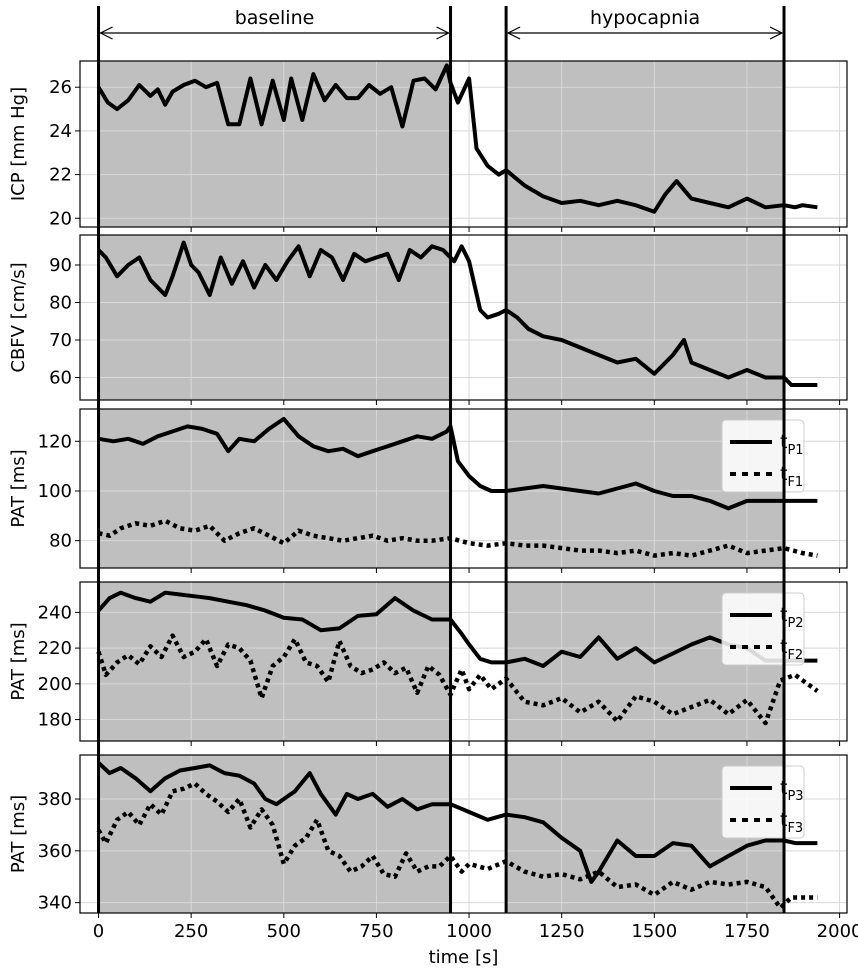 This screenshot has height=971, width=858. What do you see at coordinates (747, 931) in the screenshot?
I see `x-tick-label: 1750` at bounding box center [747, 931].